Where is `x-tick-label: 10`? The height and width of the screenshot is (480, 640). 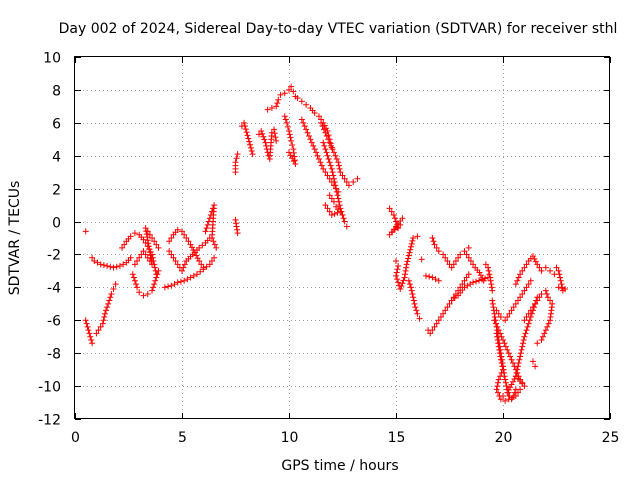 x-tick-label: 10 is located at coordinates (290, 438).